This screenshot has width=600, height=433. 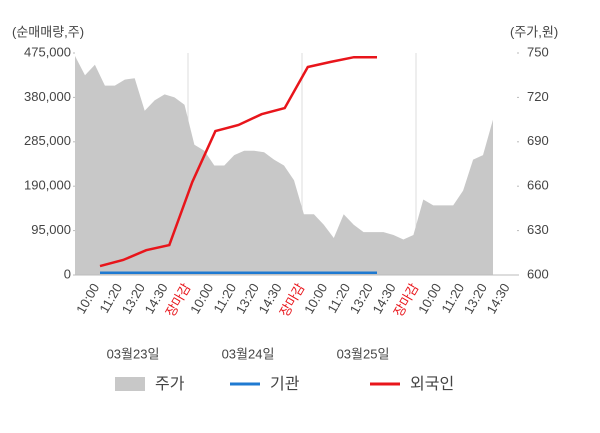 I want to click on y-tick-label: 0, so click(x=67, y=273).